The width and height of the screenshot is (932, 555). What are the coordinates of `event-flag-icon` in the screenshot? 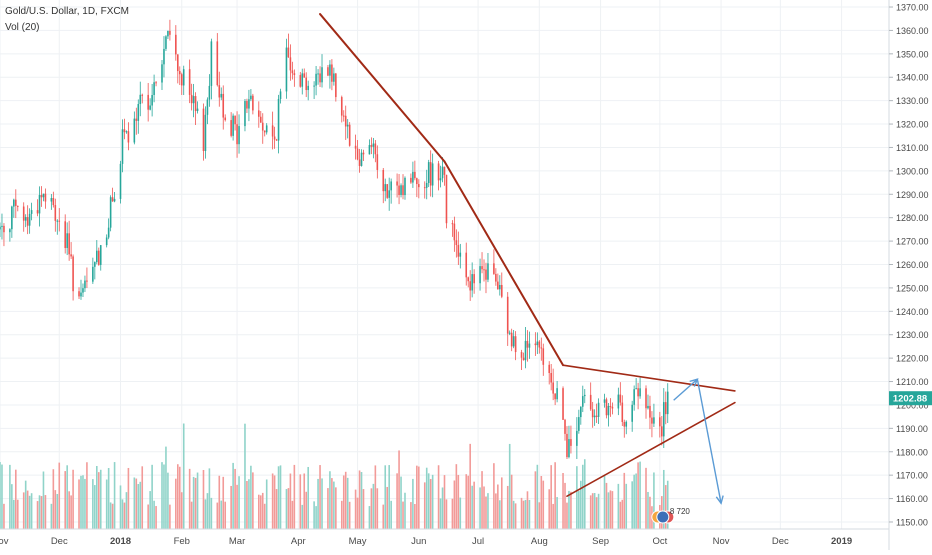 It's located at (663, 517).